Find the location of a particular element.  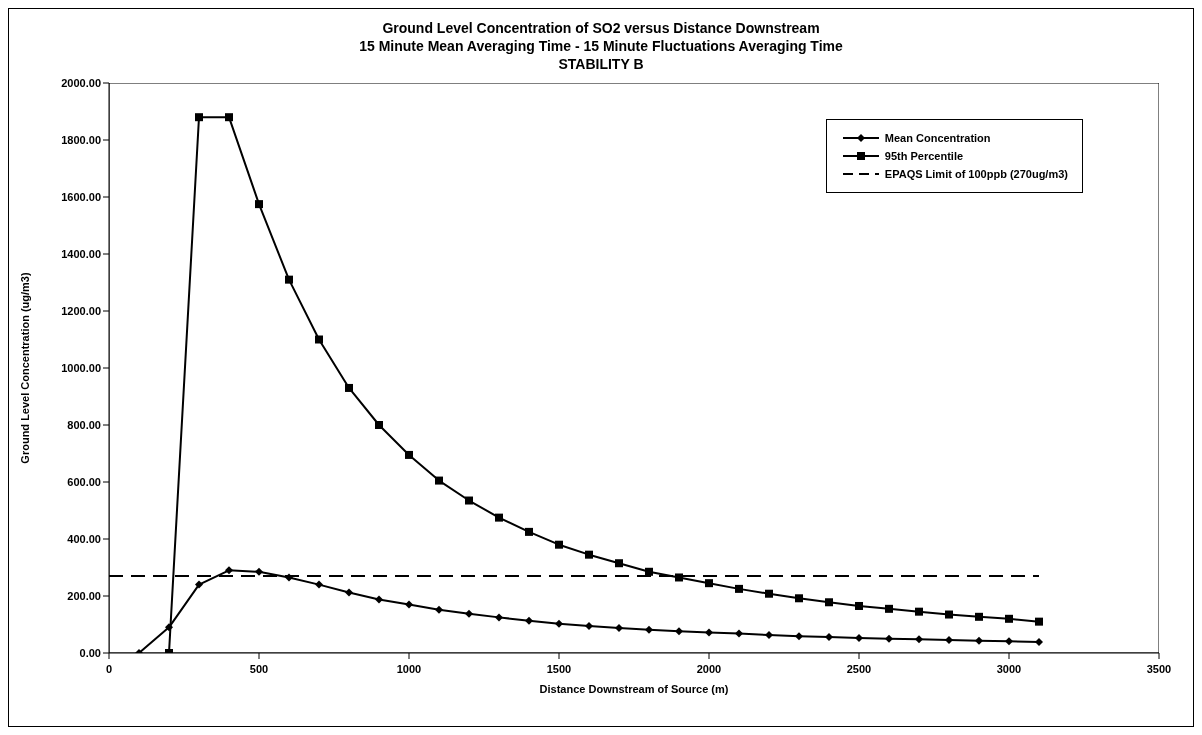

y-tick-label: 600.00 is located at coordinates (84, 481).